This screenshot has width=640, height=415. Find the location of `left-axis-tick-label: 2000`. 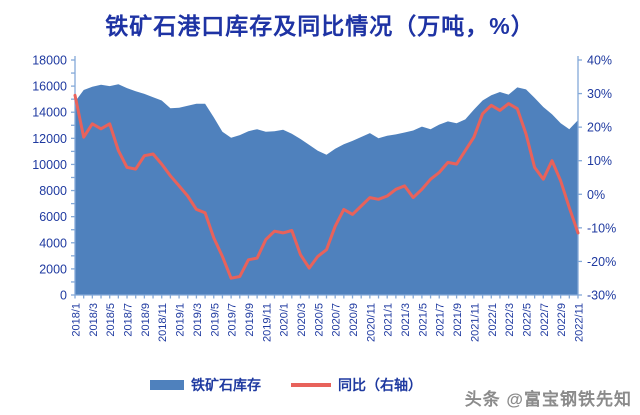

left-axis-tick-label: 2000 is located at coordinates (53, 269).